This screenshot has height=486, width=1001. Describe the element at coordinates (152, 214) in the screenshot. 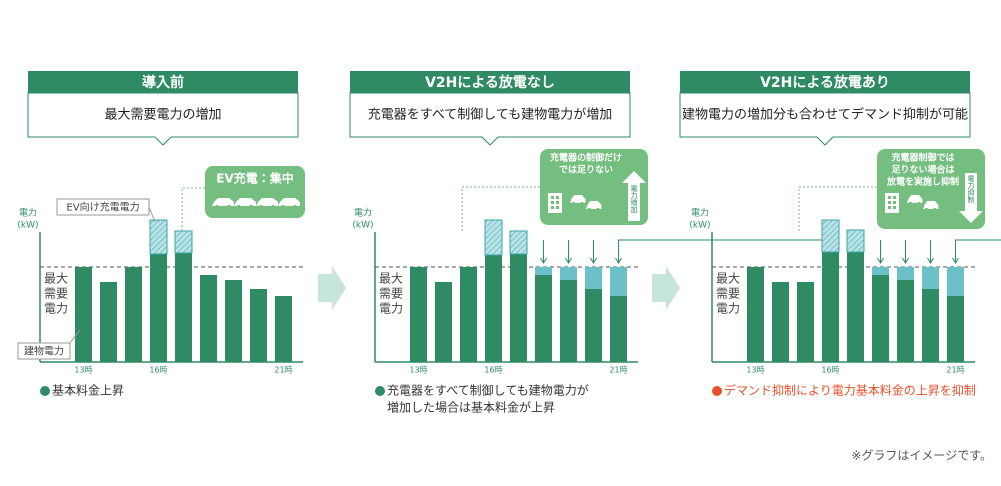

I see `ev-leader` at that location.